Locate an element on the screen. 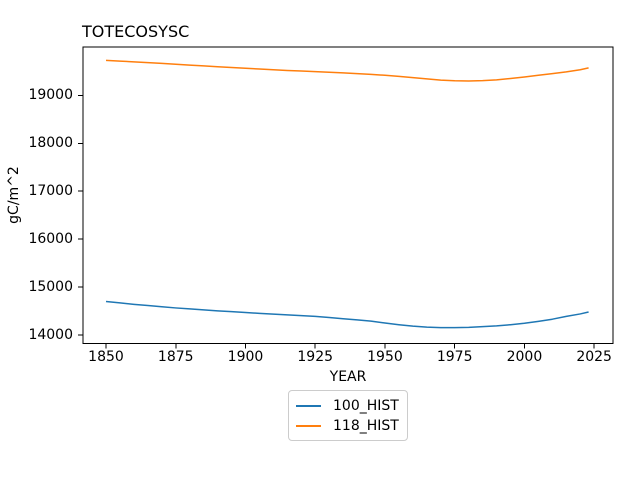  y-tick-label: 15000 is located at coordinates (50, 287).